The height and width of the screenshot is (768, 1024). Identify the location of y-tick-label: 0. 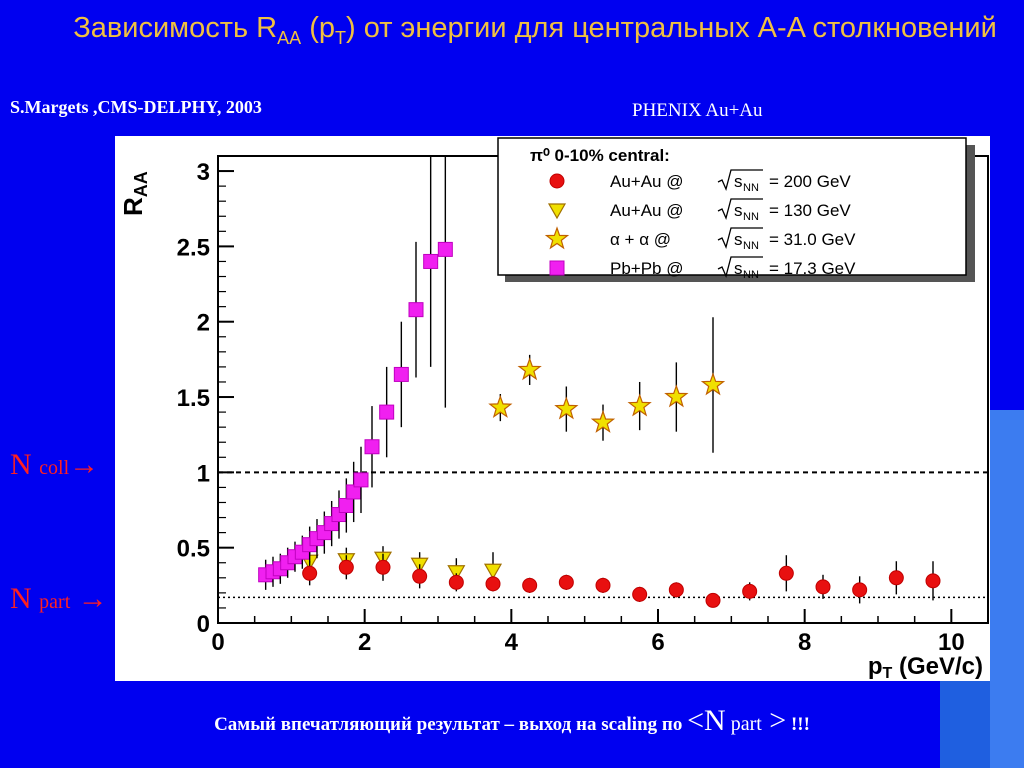
(203, 624).